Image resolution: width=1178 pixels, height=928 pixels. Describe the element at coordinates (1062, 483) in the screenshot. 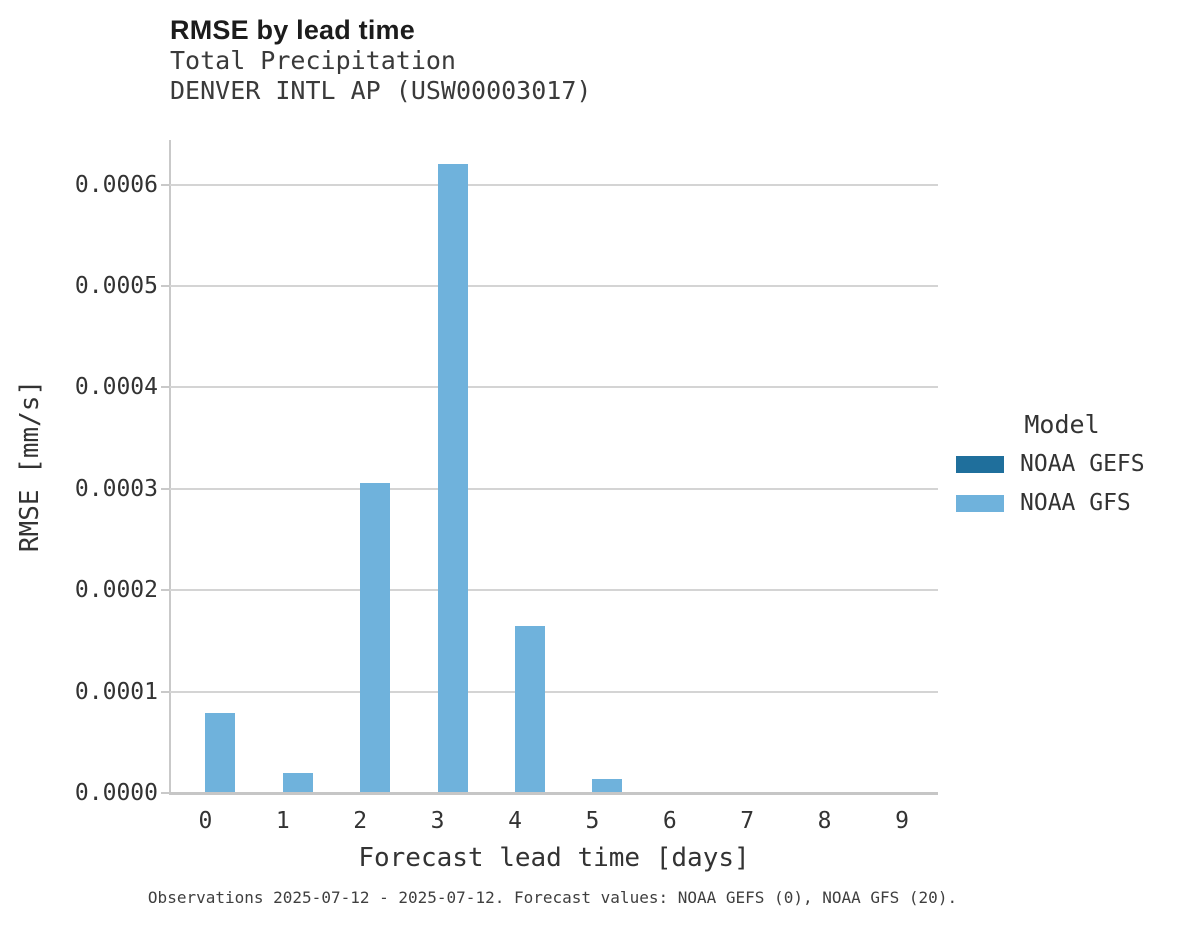

I see `legend-entries: NOAA GEFS NOAA GFS` at that location.